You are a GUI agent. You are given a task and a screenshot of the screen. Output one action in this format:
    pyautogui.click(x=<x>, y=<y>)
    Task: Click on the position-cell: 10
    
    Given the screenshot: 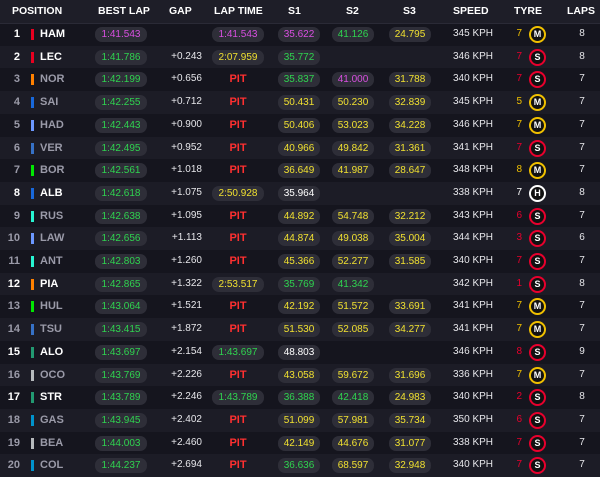 What is the action you would take?
    pyautogui.click(x=13, y=238)
    